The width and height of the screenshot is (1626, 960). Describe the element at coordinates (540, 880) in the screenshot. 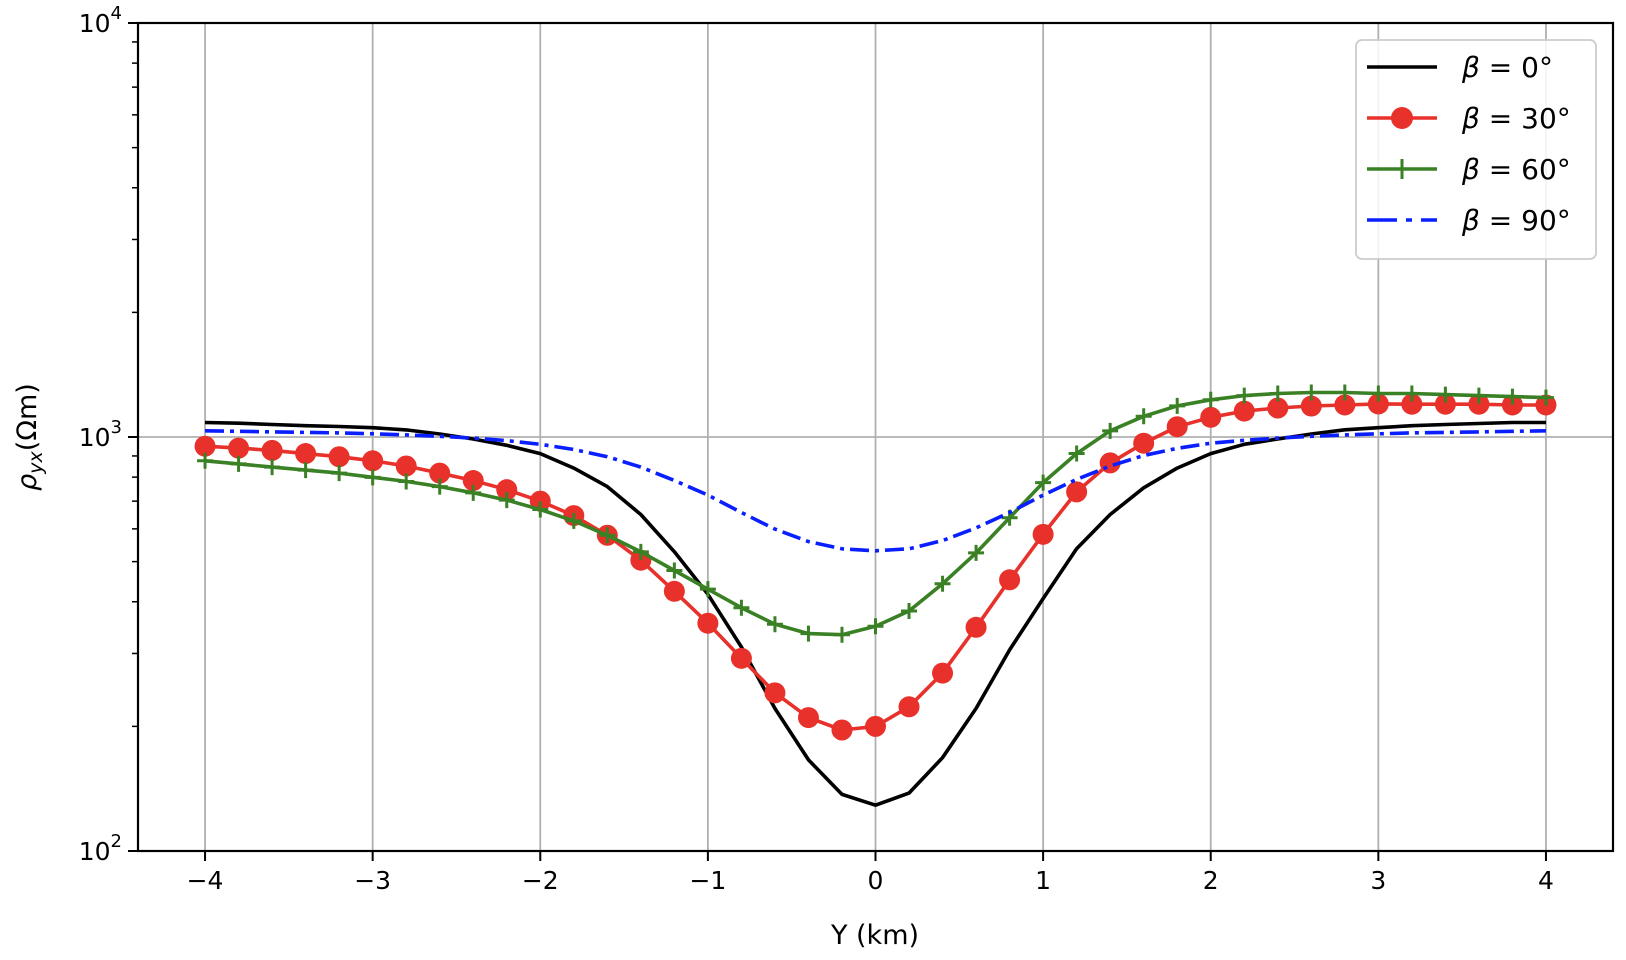

I see `x-tick-label: −2` at that location.